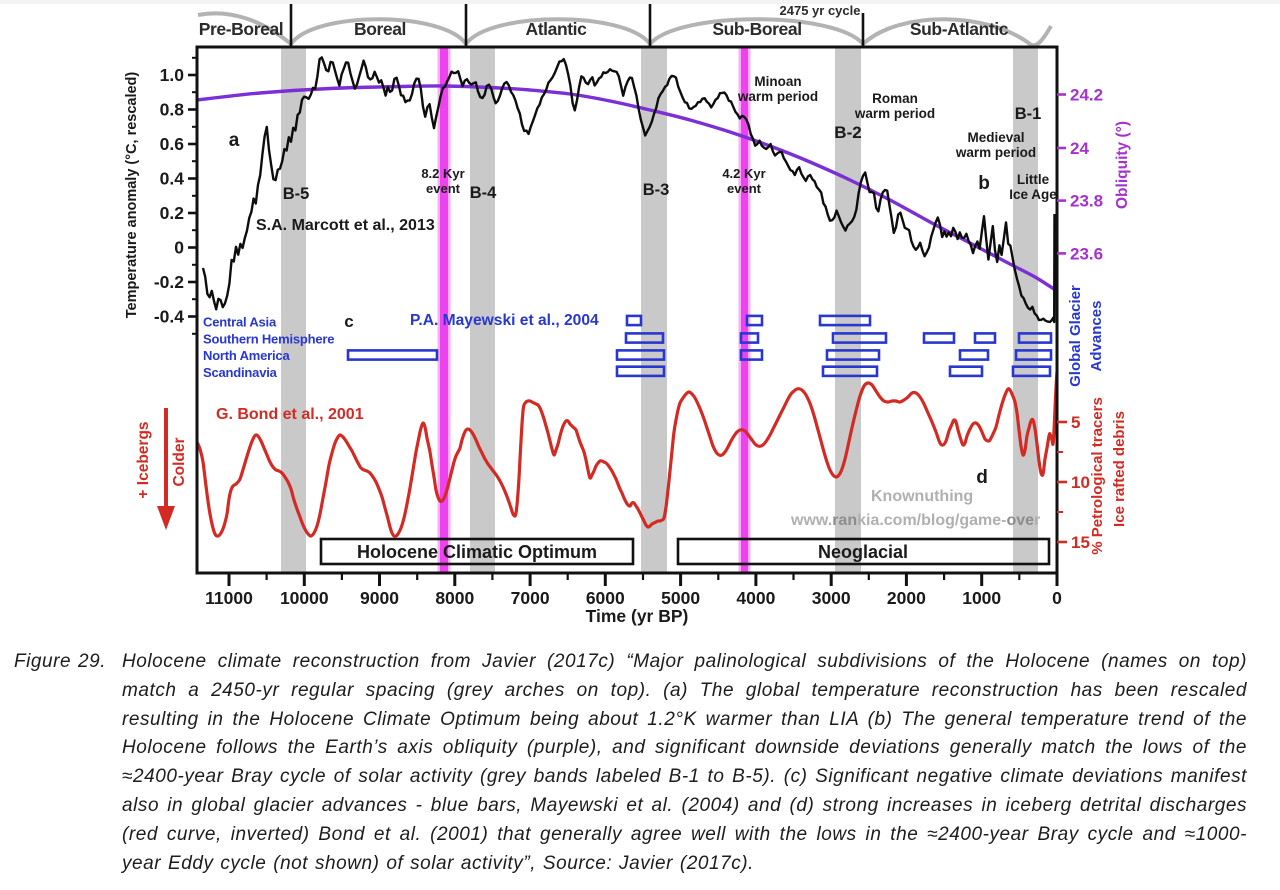 Image resolution: width=1280 pixels, height=890 pixels. What do you see at coordinates (1096, 336) in the screenshot?
I see `svg-text: Advances` at bounding box center [1096, 336].